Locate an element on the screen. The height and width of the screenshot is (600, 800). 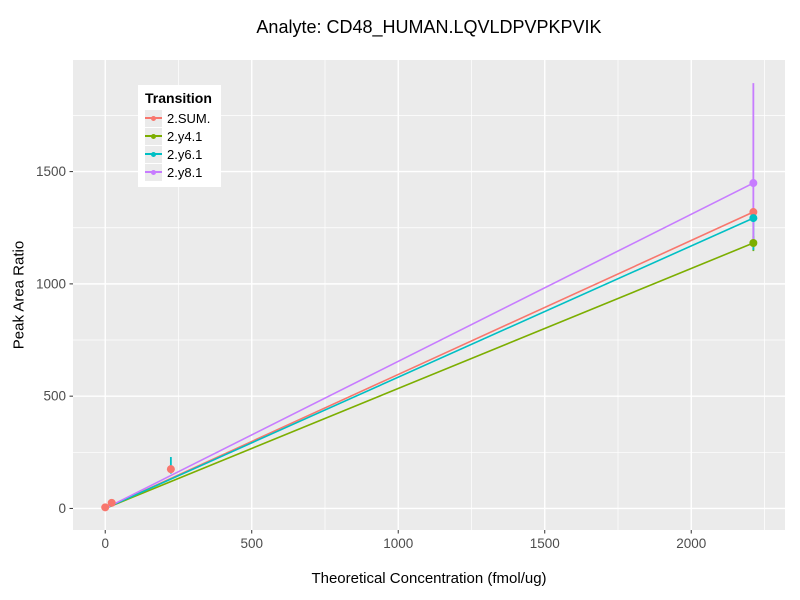
legend-items: 2.SUM. 2.y4.1 2.y6.1 2.y8.1 is located at coordinates (178, 145).